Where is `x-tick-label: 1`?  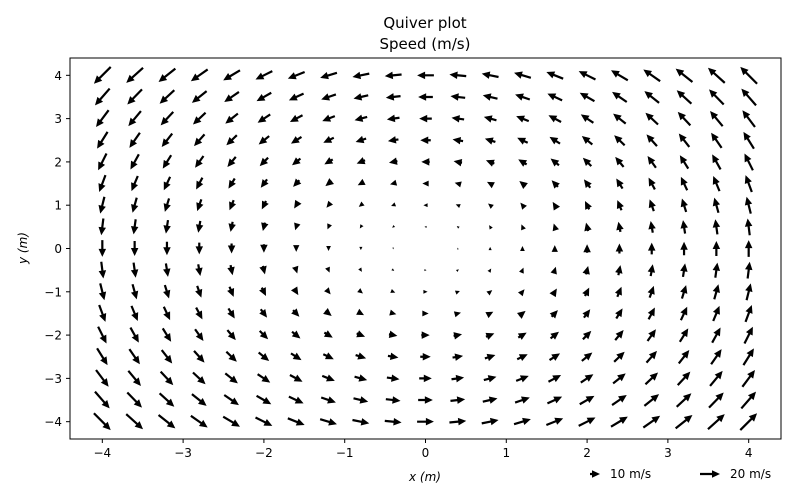 x-tick-label: 1 is located at coordinates (506, 453).